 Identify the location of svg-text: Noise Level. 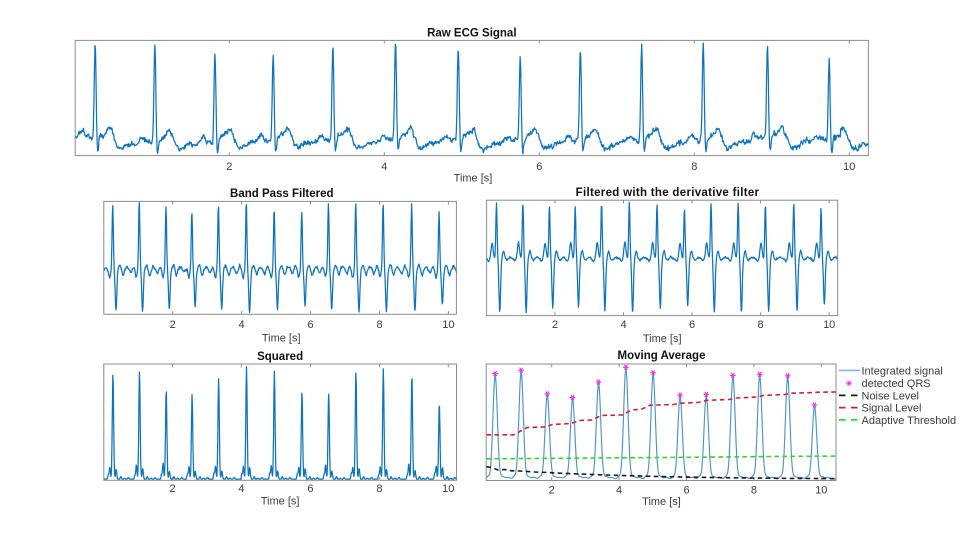
(890, 396).